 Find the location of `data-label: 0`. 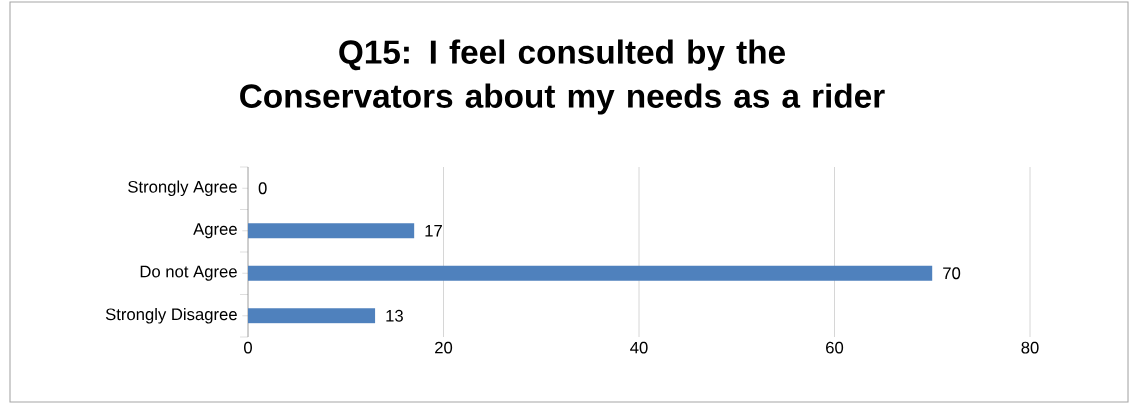

data-label: 0 is located at coordinates (262, 188).